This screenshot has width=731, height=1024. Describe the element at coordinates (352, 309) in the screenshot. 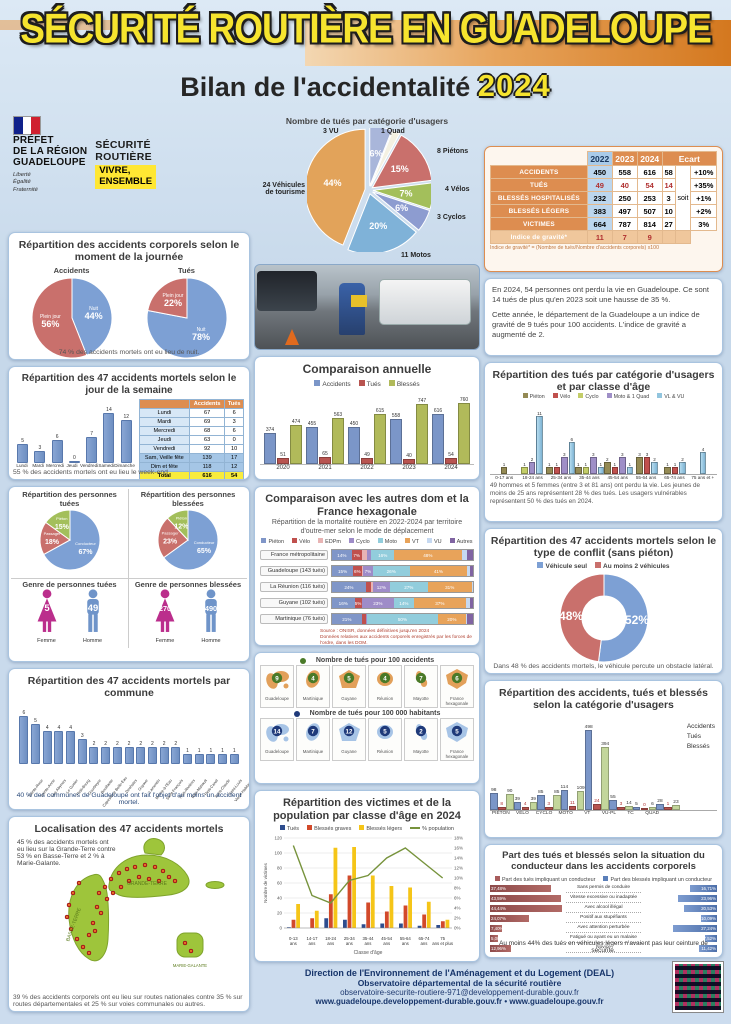

I see `photo-officer` at that location.